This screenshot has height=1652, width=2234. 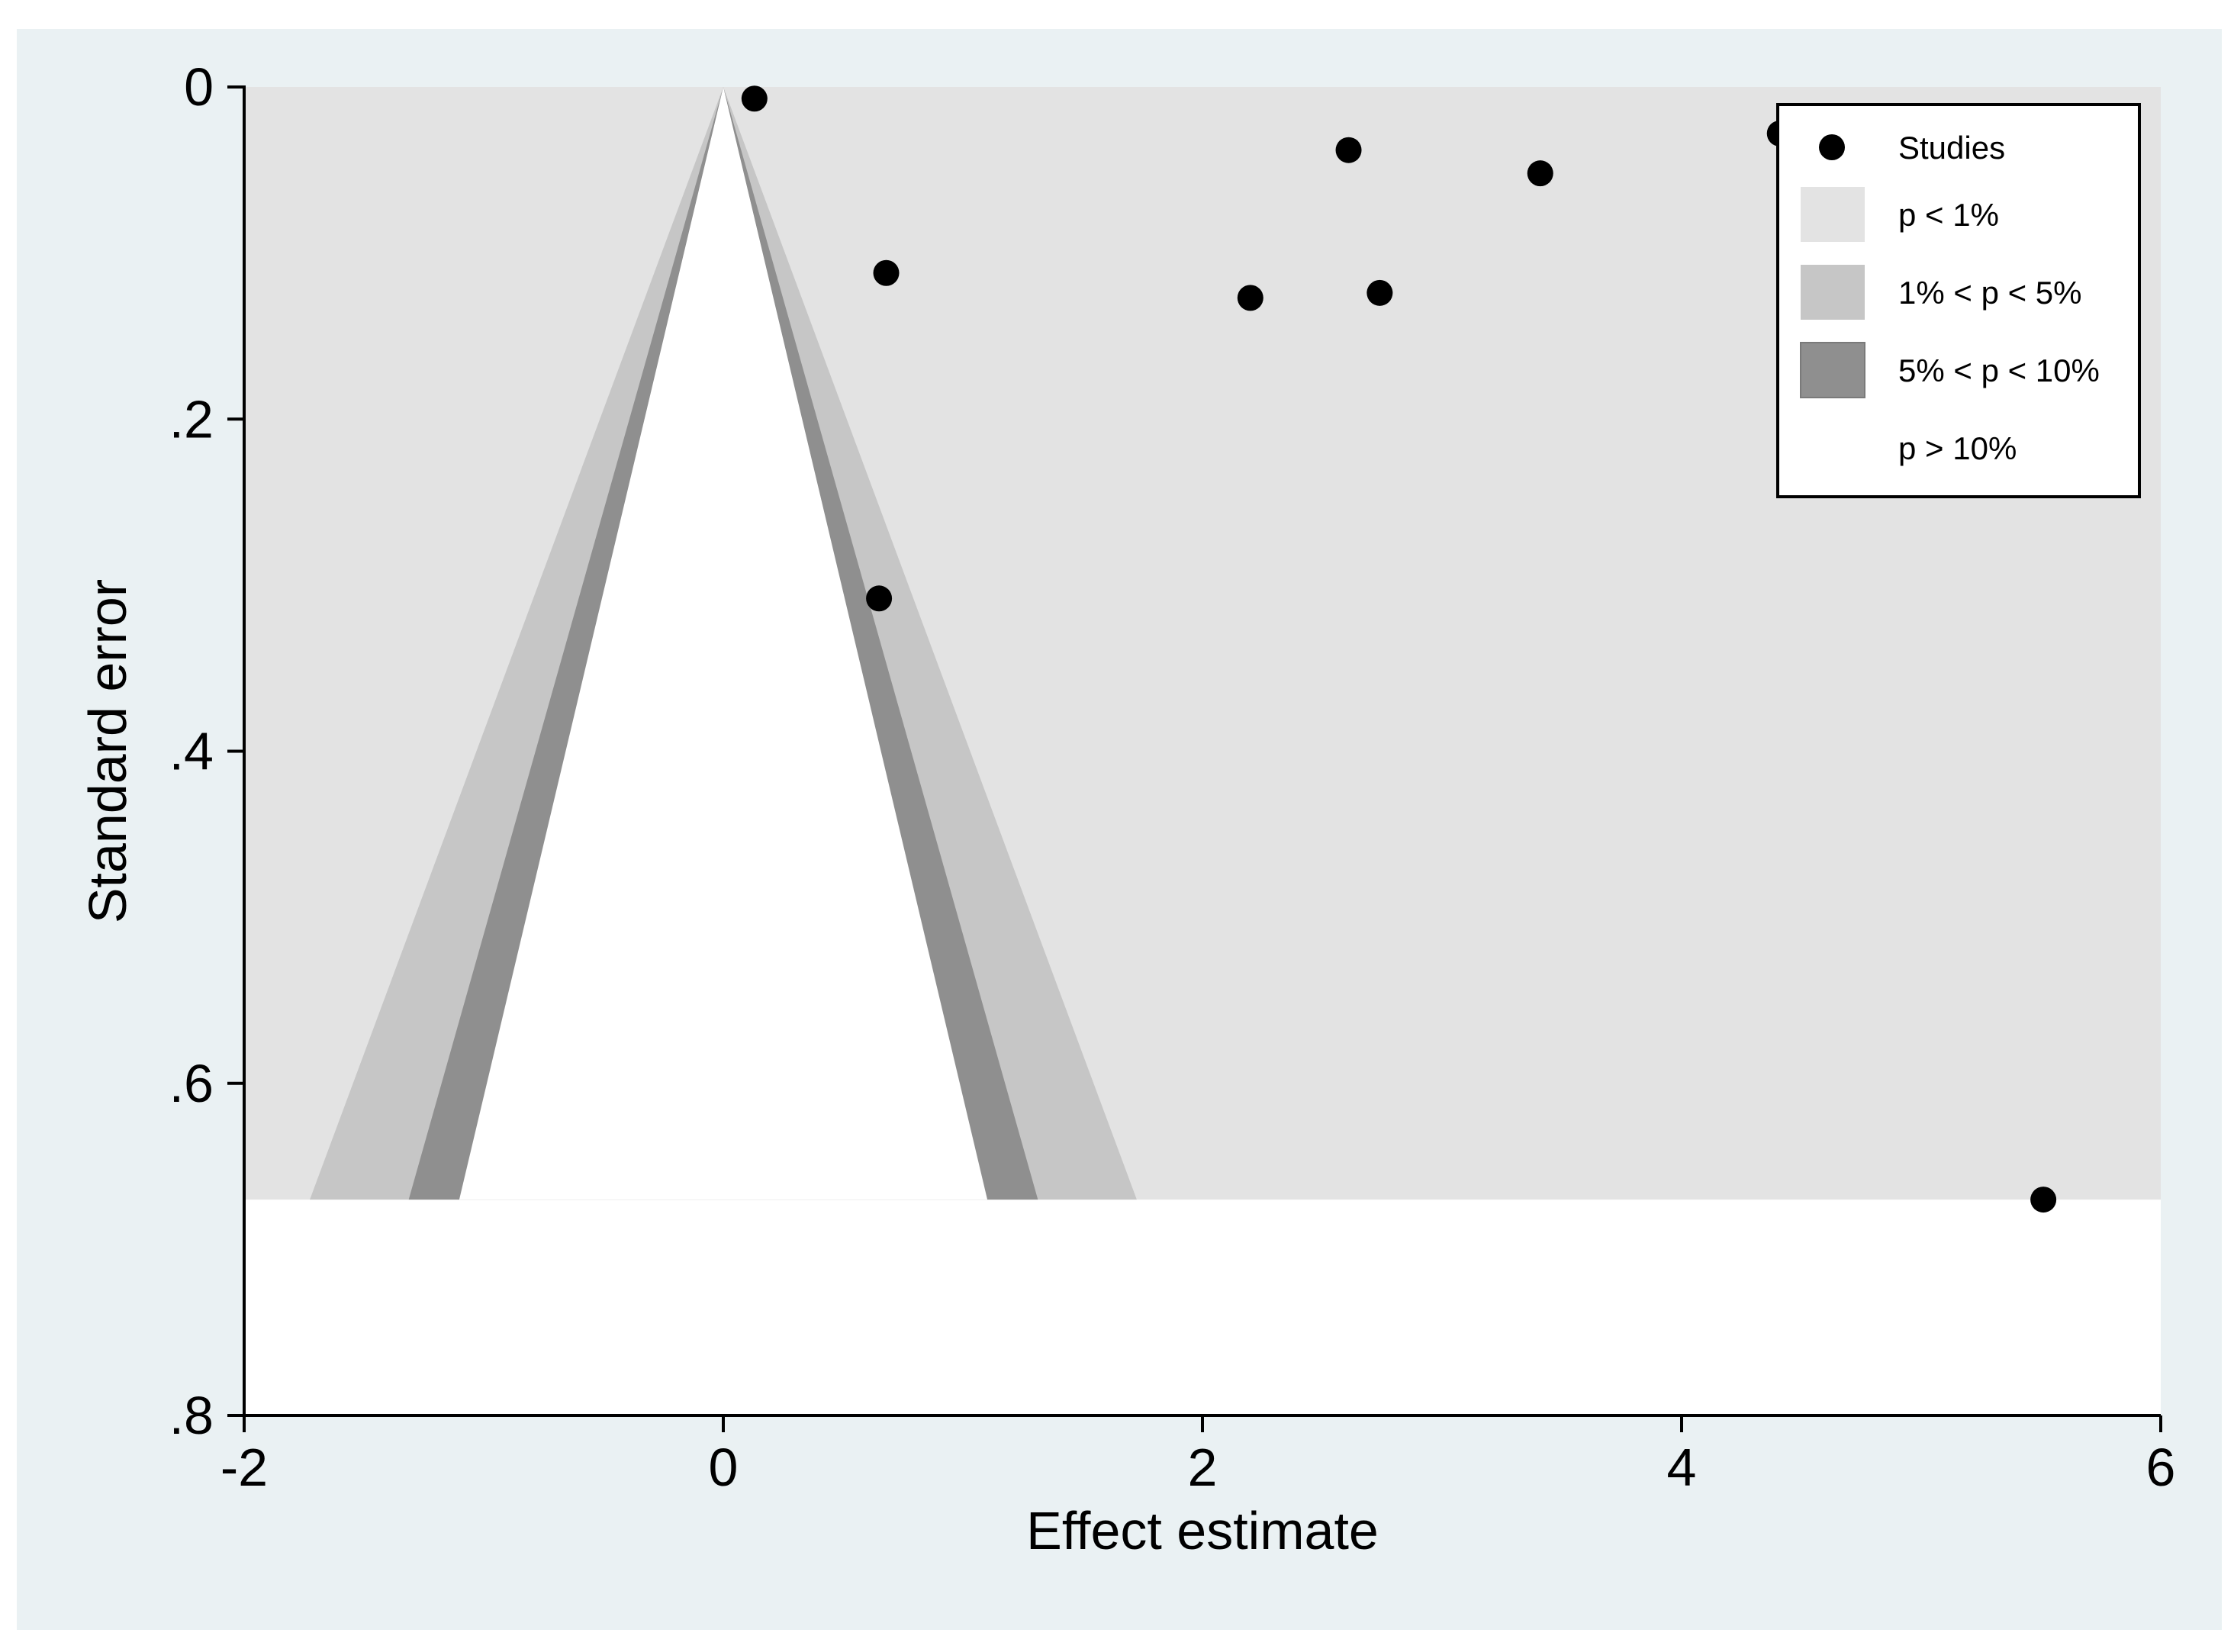 I want to click on y-tick-label: .4, so click(x=191, y=751).